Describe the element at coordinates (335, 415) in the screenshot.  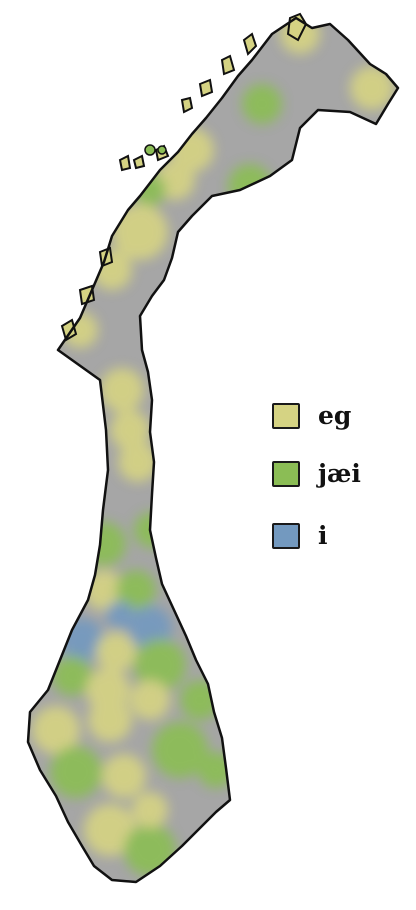
I see `legend-label-eg: eg` at that location.